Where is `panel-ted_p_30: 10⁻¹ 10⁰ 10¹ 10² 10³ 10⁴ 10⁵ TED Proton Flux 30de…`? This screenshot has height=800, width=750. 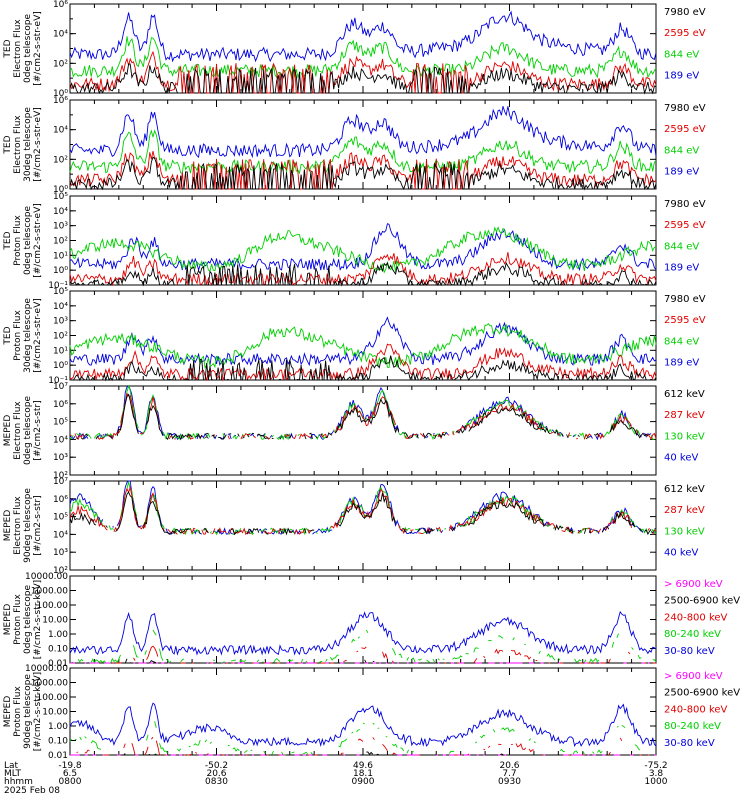
panel-ted_p_30: 10⁻¹ 10⁰ 10¹ 10² 10³ 10⁴ 10⁵ TED Proton Flux 30de… is located at coordinates (354, 336).